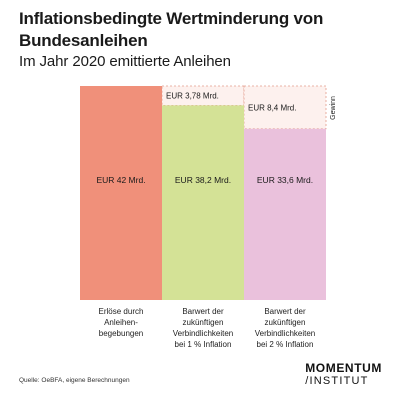  I want to click on category-label-2-line: Barwert der, so click(203, 311).